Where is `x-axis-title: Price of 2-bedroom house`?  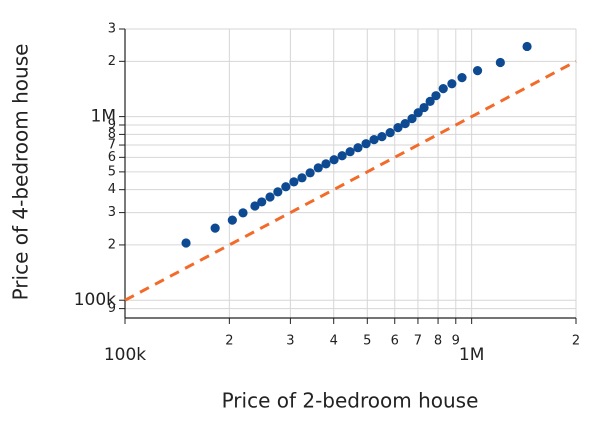 x-axis-title: Price of 2-bedroom house is located at coordinates (350, 401).